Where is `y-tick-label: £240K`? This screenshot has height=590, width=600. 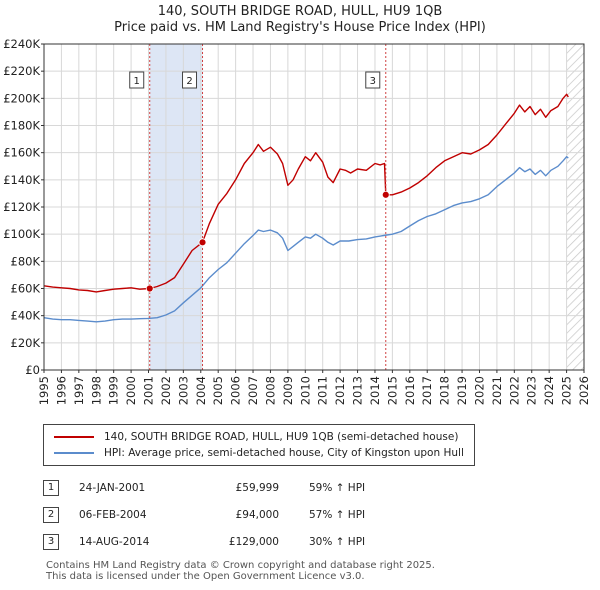 y-tick-label: £240K is located at coordinates (21, 44).